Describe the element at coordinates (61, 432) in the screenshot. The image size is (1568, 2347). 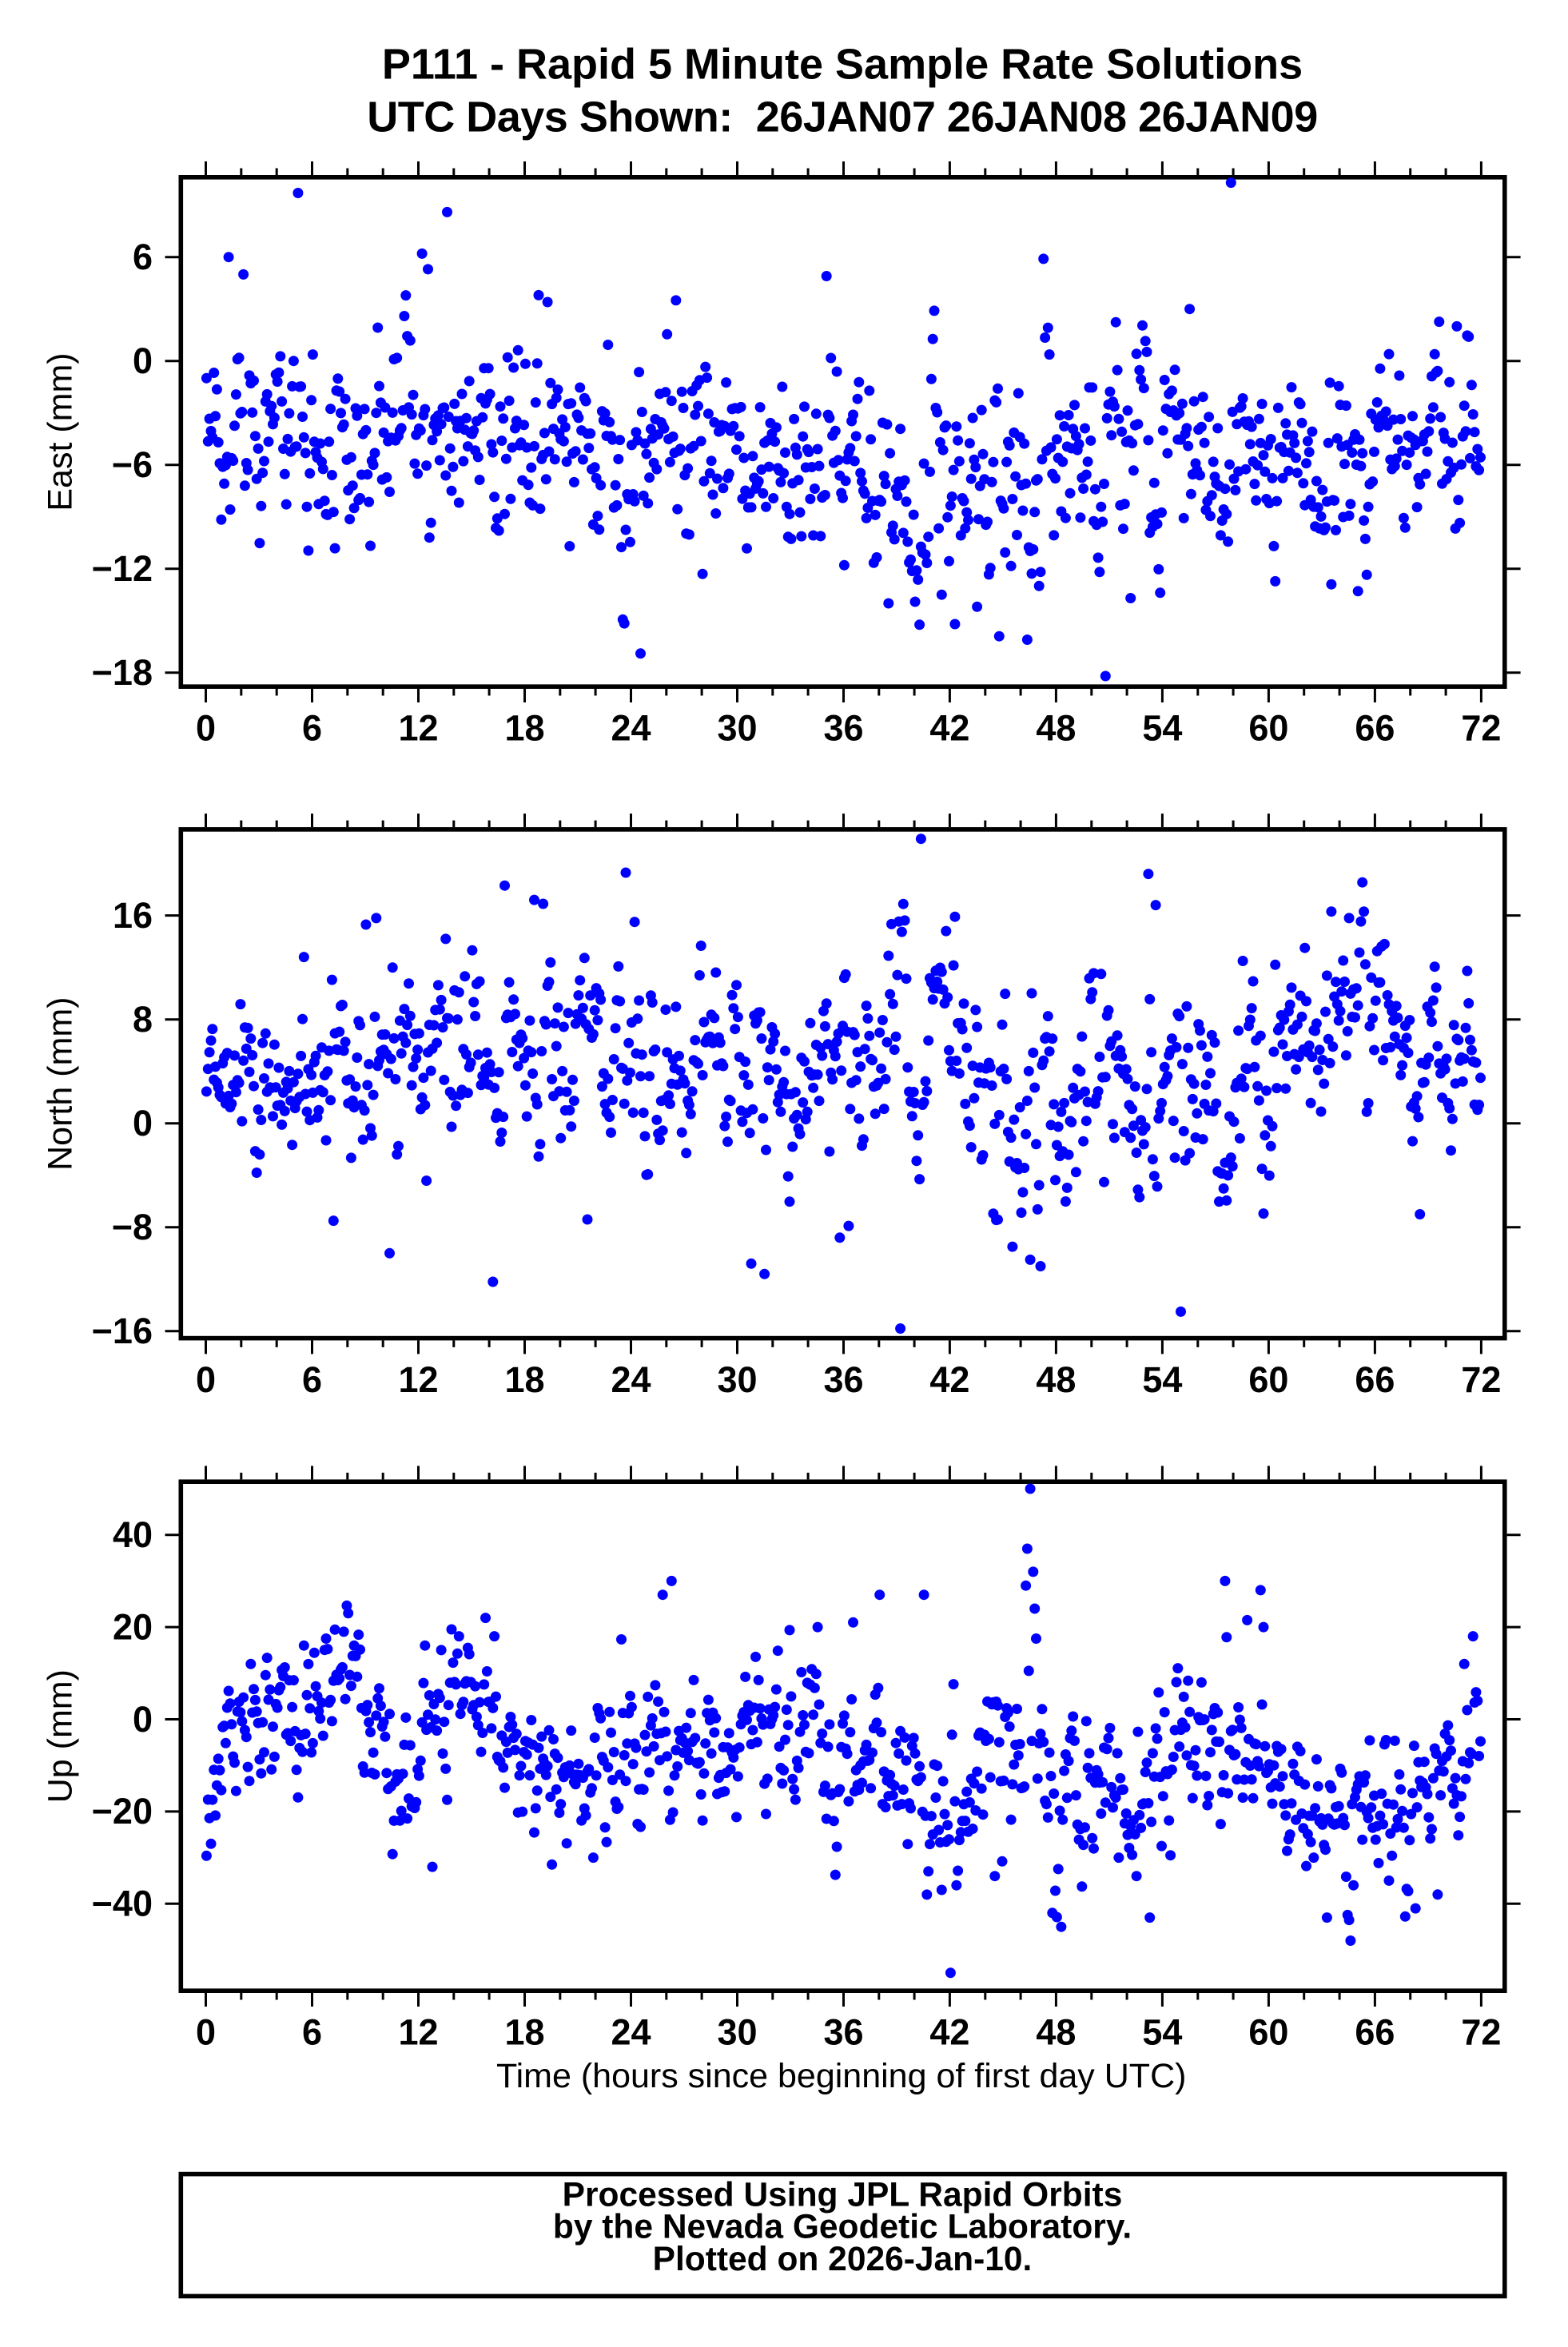
I see `svg-text: East (mm)` at that location.